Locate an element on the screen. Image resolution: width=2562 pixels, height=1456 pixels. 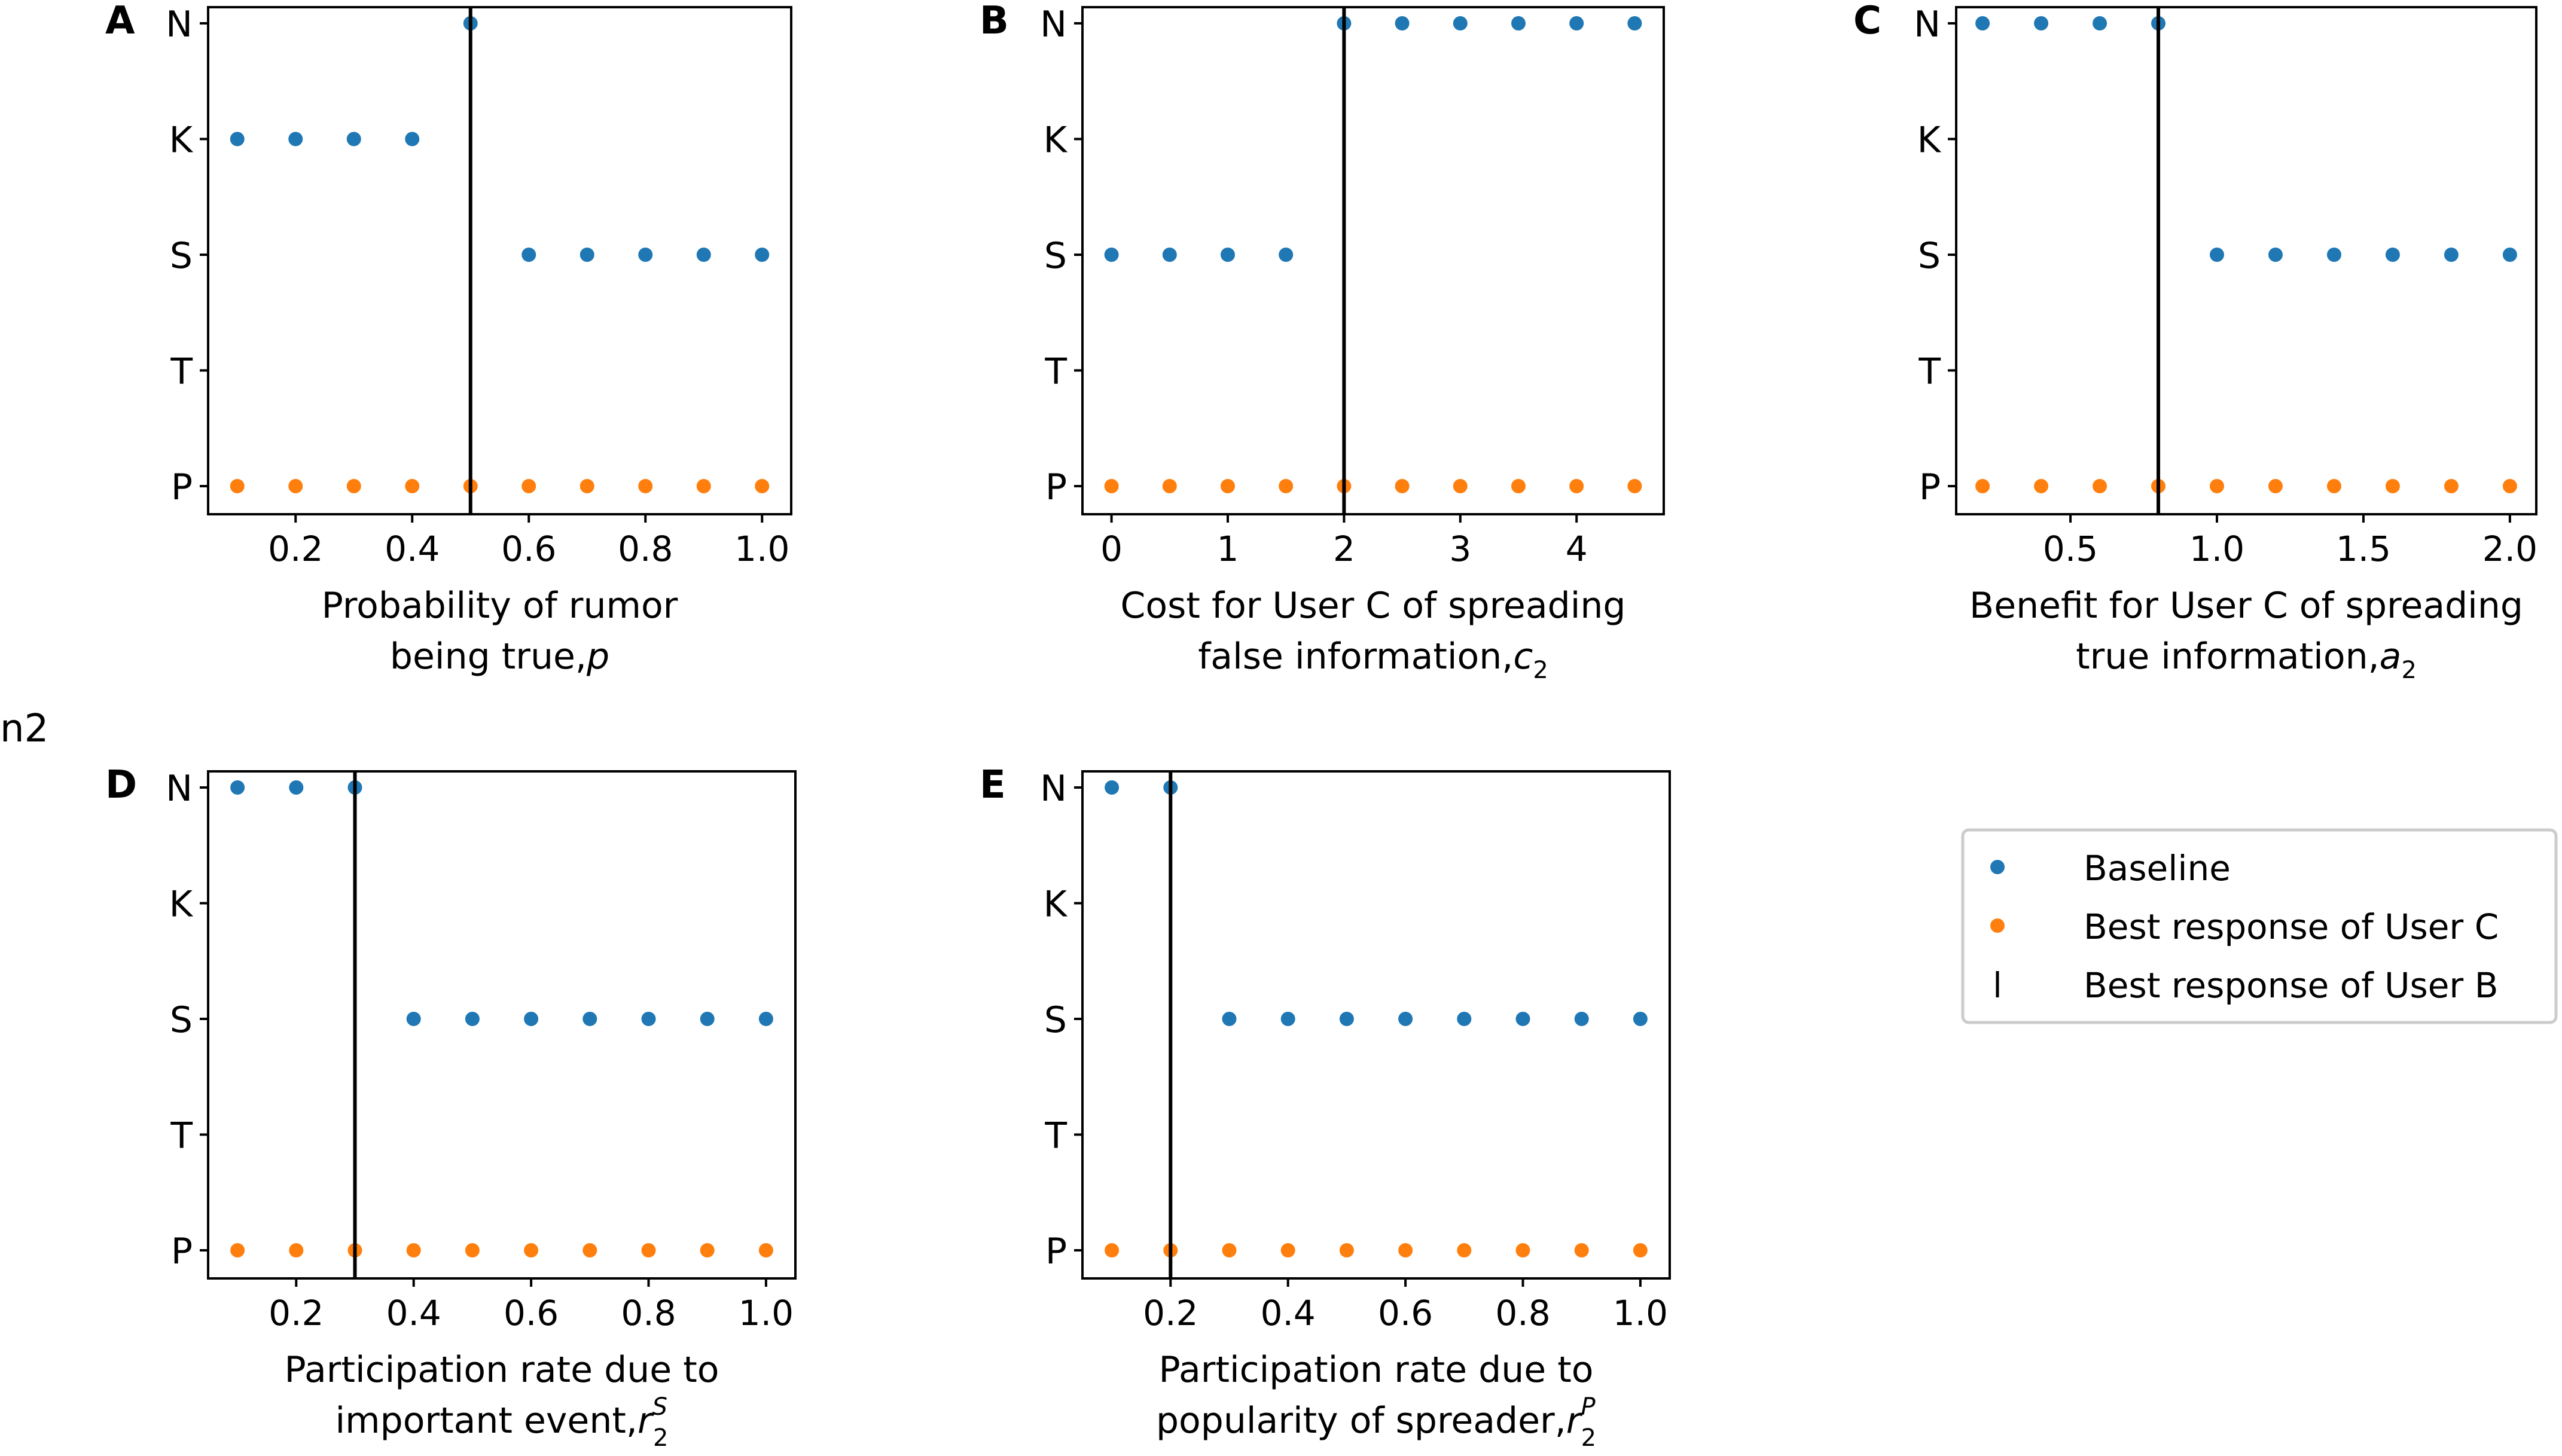
legend-label-baseline: Baseline is located at coordinates (2157, 868).